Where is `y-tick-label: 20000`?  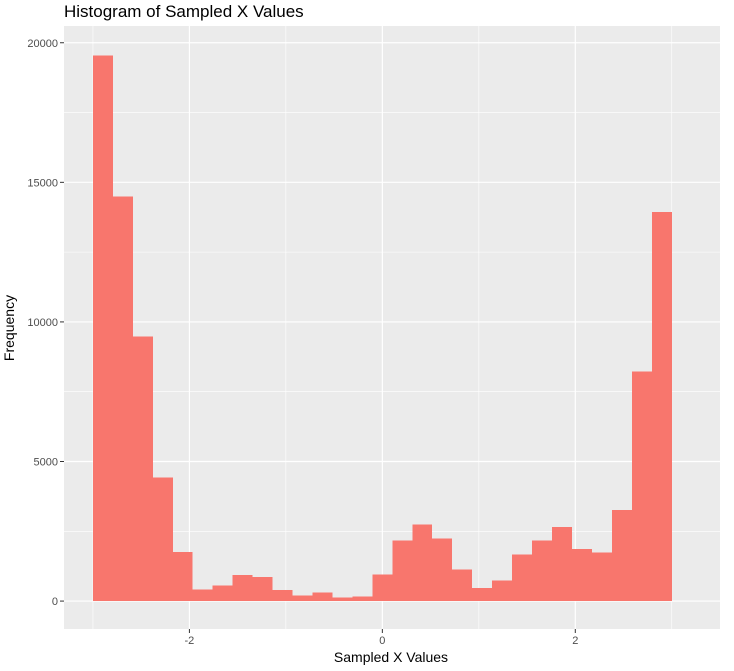
y-tick-label: 20000 is located at coordinates (42, 44).